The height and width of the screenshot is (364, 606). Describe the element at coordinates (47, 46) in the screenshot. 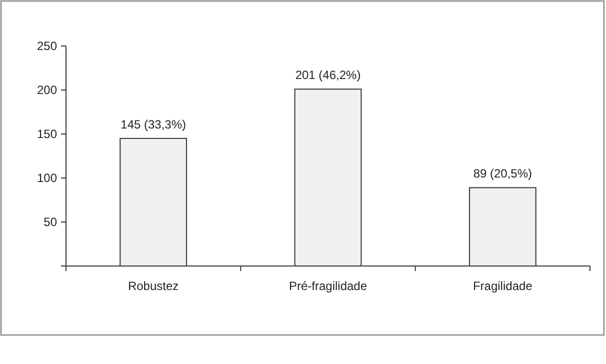

I see `y-tick-label: 250` at that location.